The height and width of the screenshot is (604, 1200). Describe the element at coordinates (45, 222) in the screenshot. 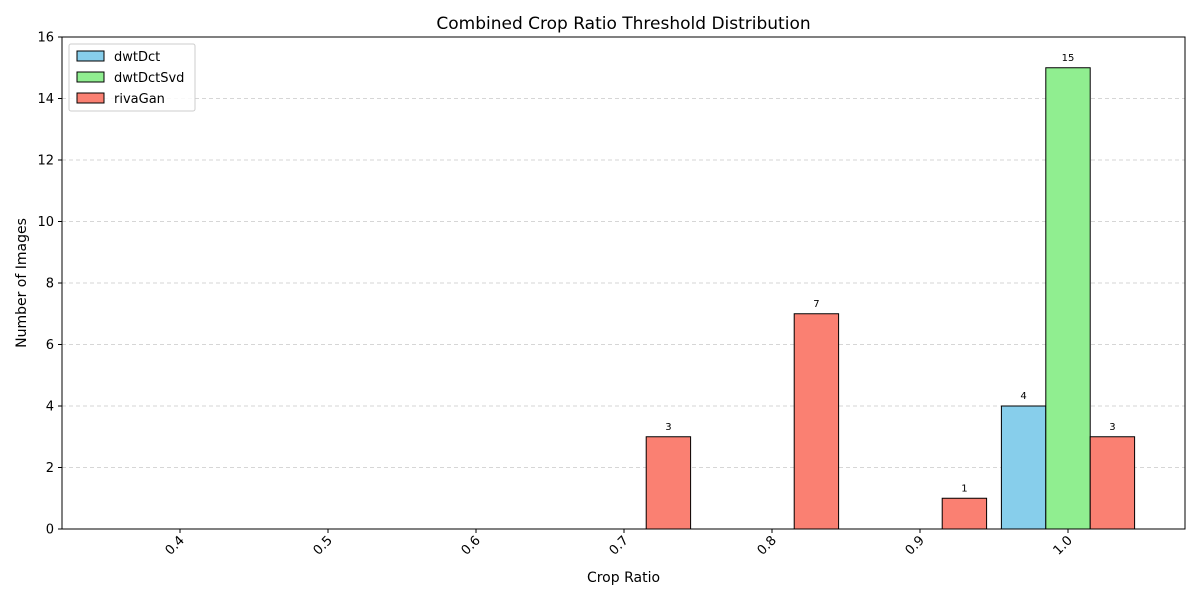

I see `y-tick-label: 10` at that location.